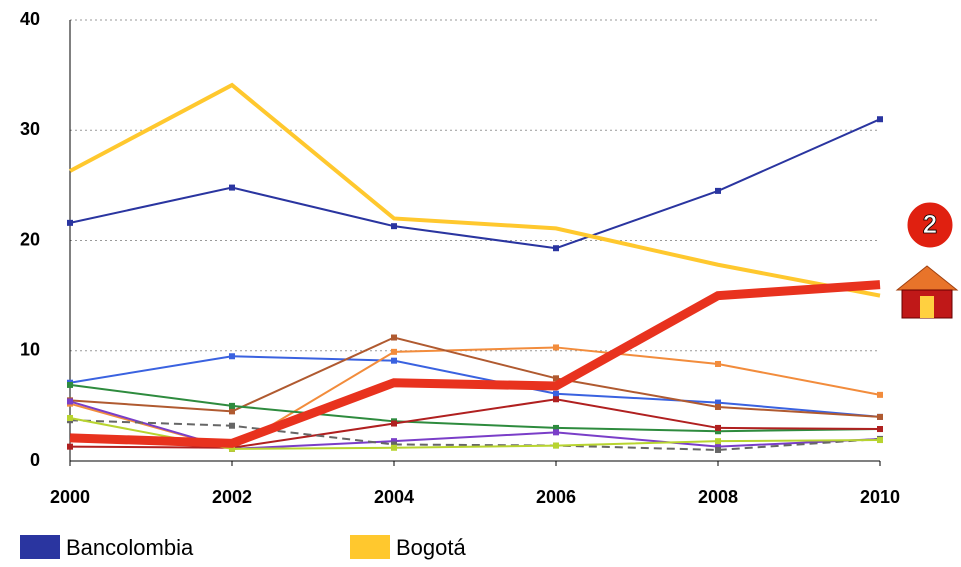 The width and height of the screenshot is (961, 567). What do you see at coordinates (130, 547) in the screenshot?
I see `legend-label: Bancolombia` at bounding box center [130, 547].